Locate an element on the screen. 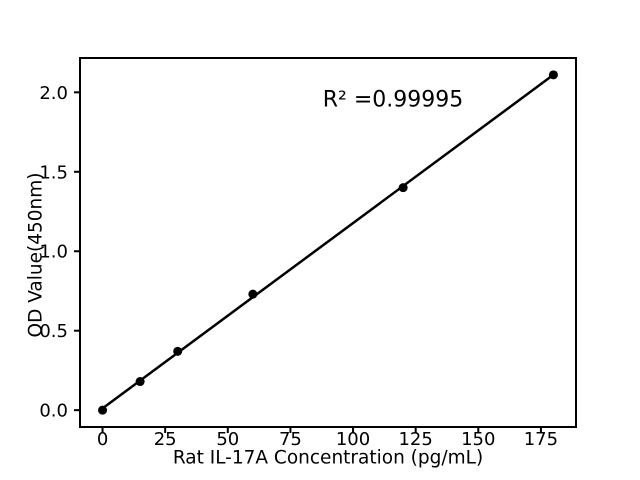  x-tick-label: 150 is located at coordinates (478, 439).